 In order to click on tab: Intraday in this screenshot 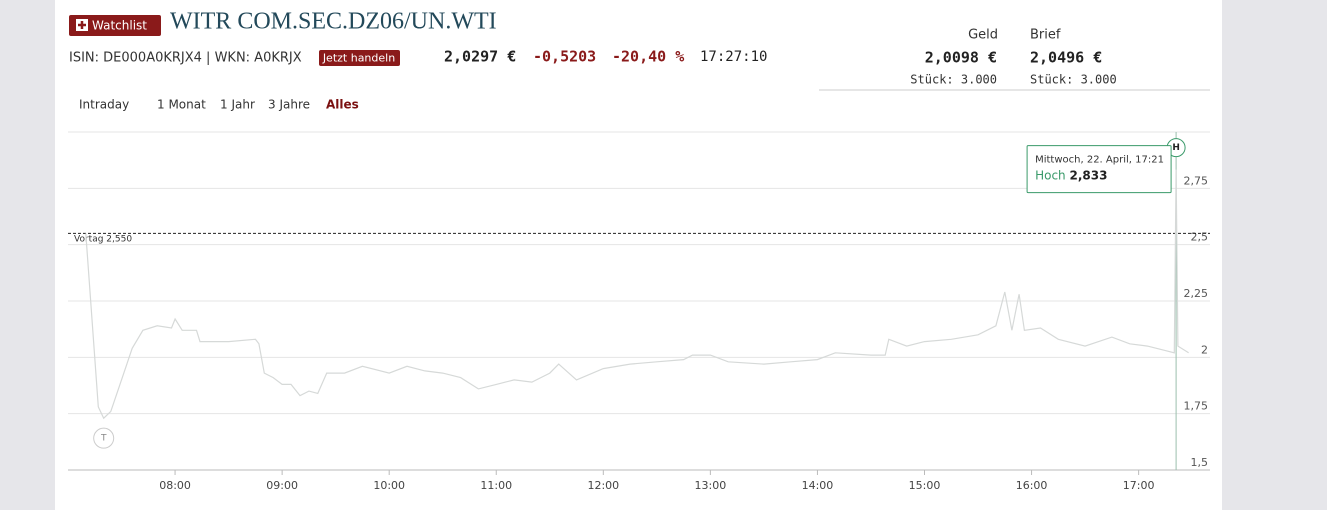, I will do `click(104, 105)`.